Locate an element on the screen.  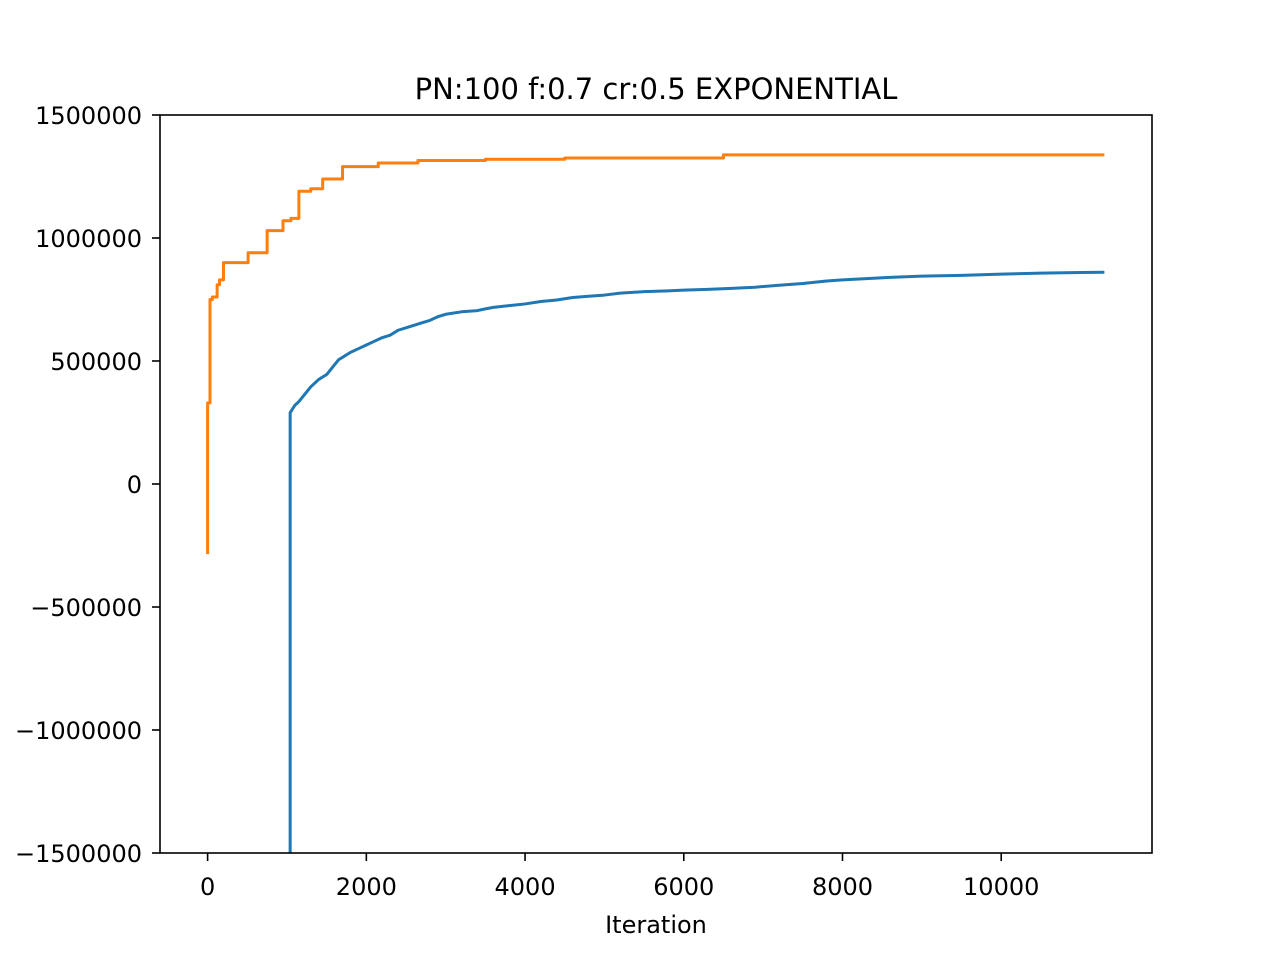
x-axis-label: Iteration is located at coordinates (656, 925).